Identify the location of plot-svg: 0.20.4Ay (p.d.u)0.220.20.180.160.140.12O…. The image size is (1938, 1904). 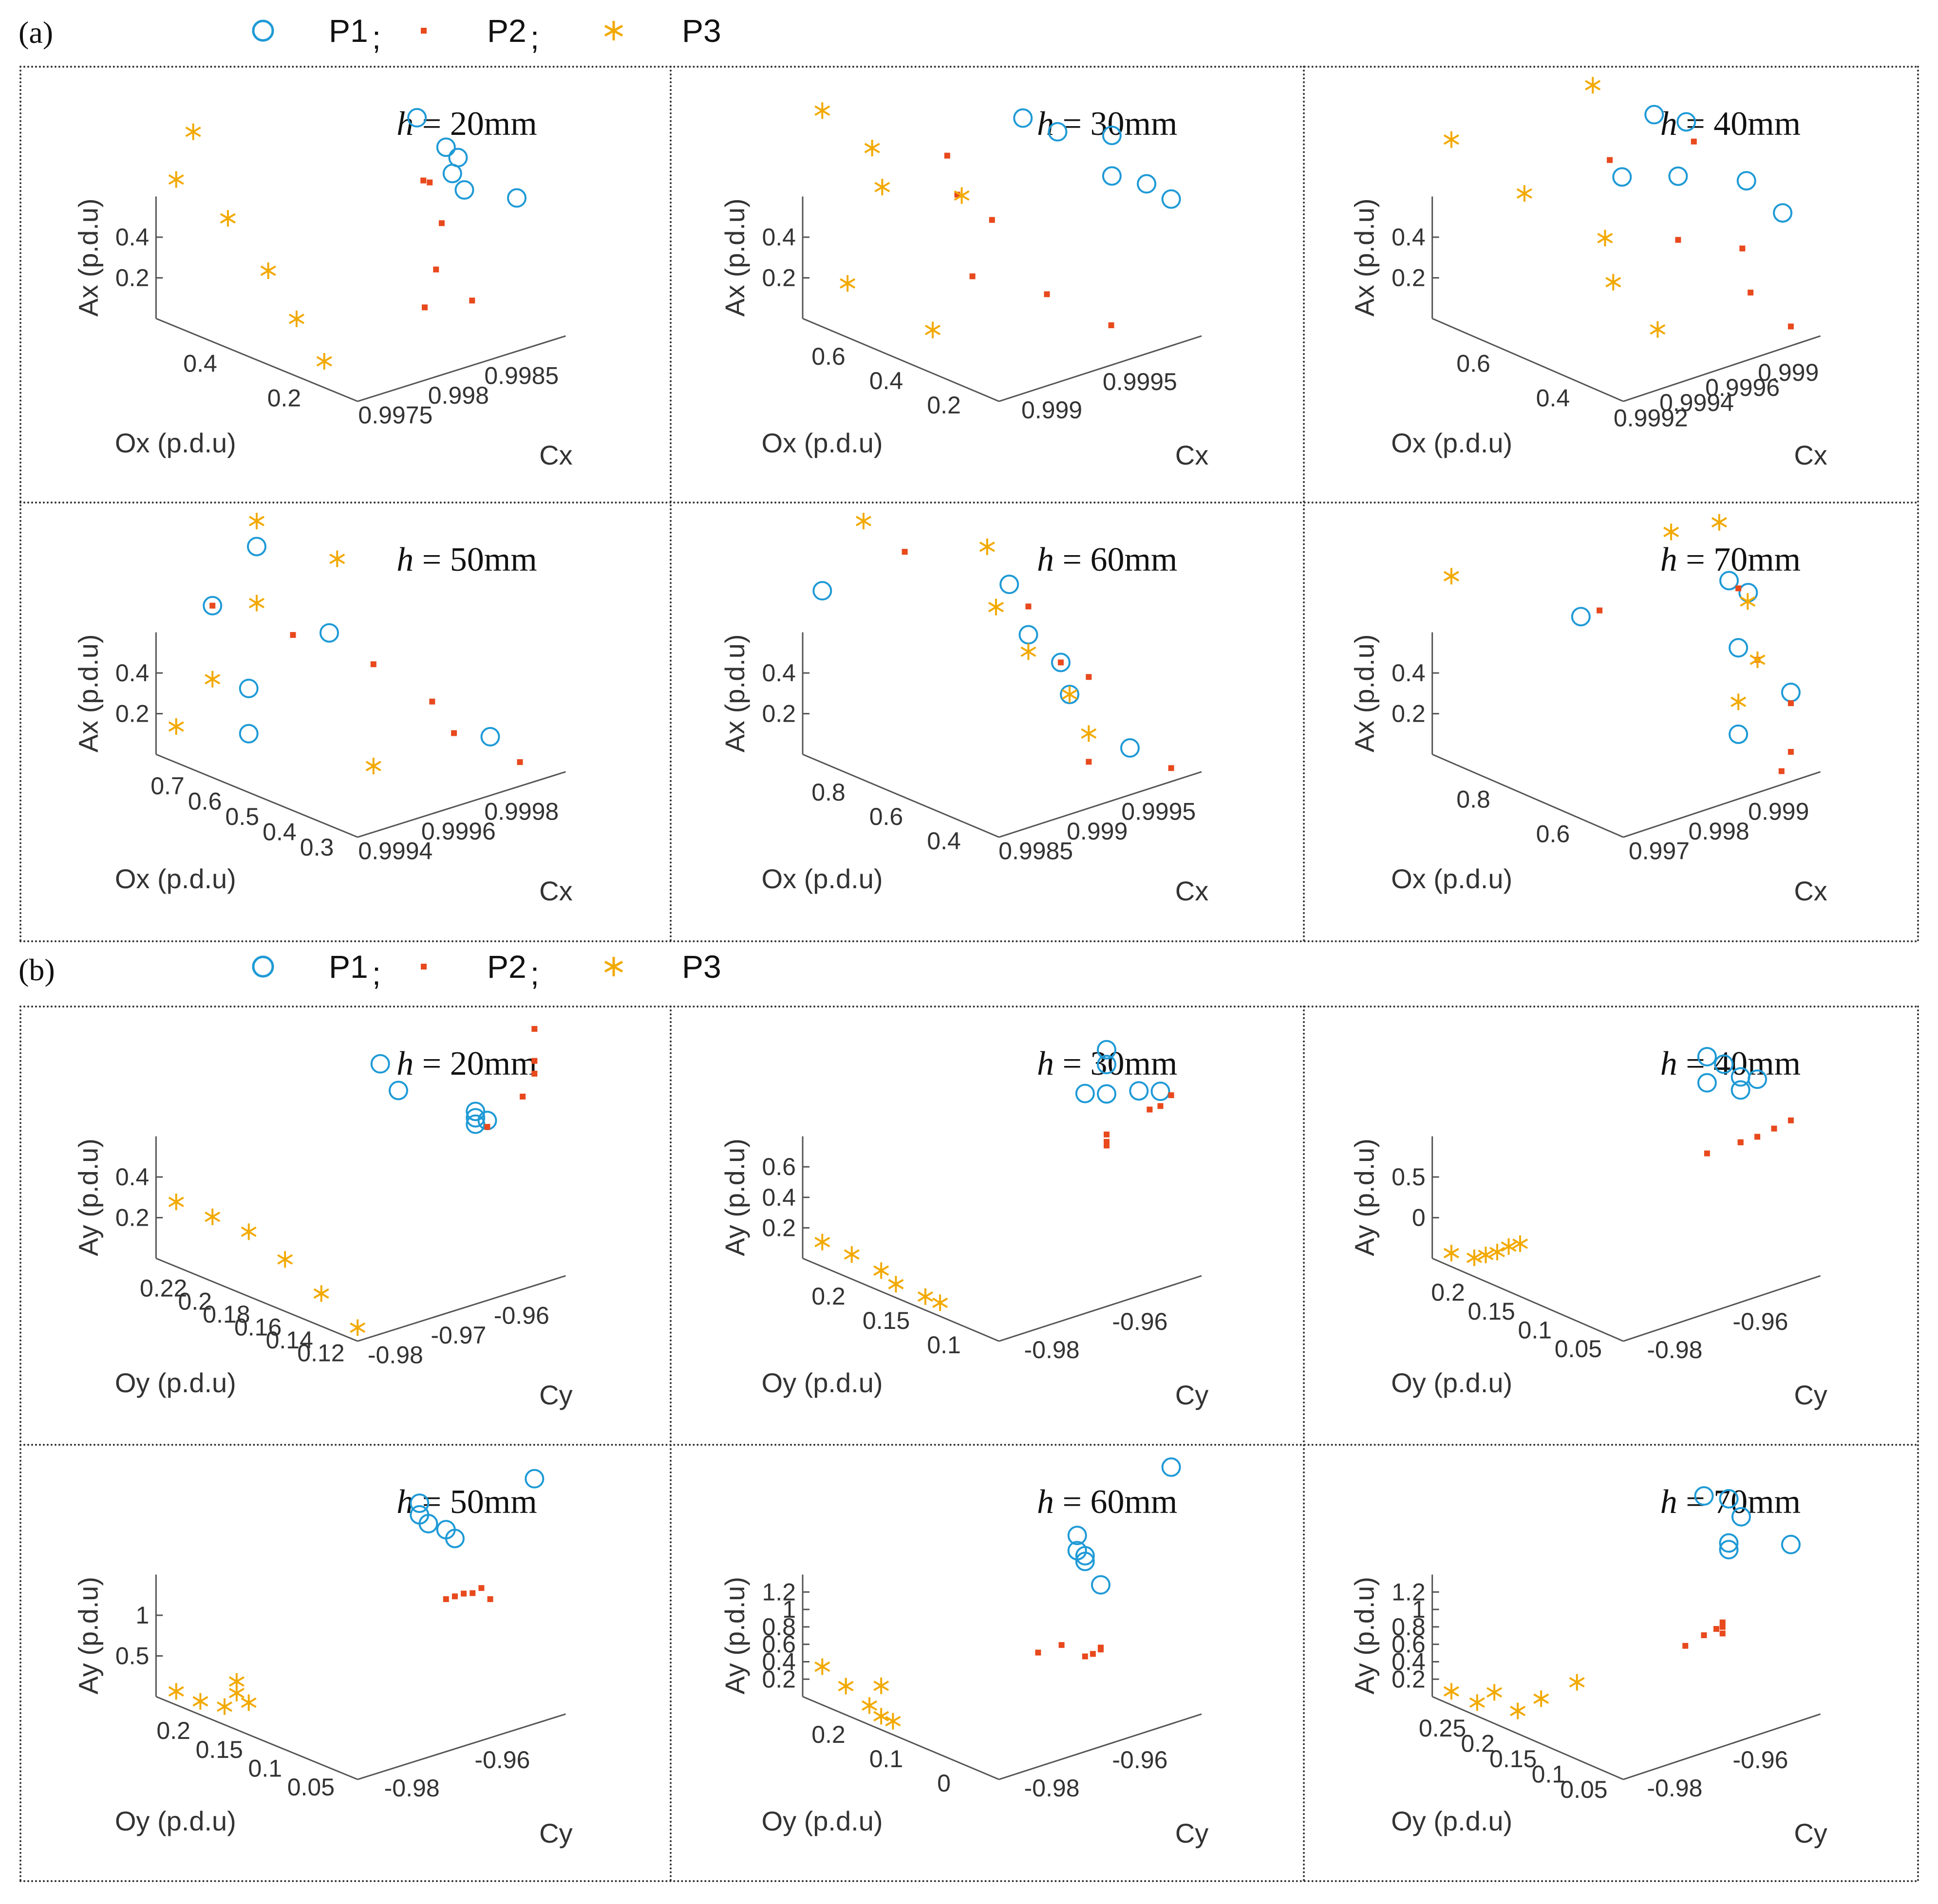
(323, 1218).